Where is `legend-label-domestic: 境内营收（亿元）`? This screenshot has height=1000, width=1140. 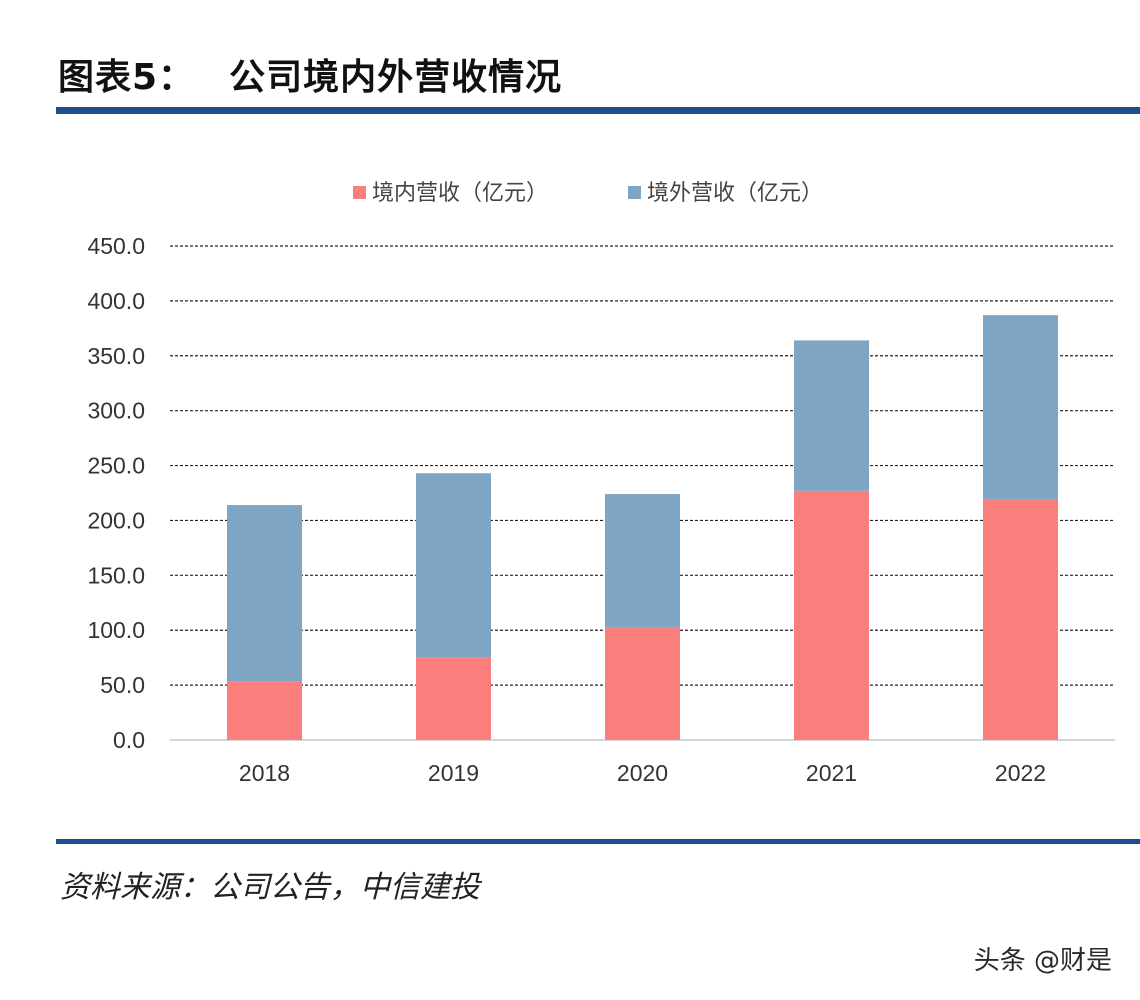 legend-label-domestic: 境内营收（亿元） is located at coordinates (460, 193).